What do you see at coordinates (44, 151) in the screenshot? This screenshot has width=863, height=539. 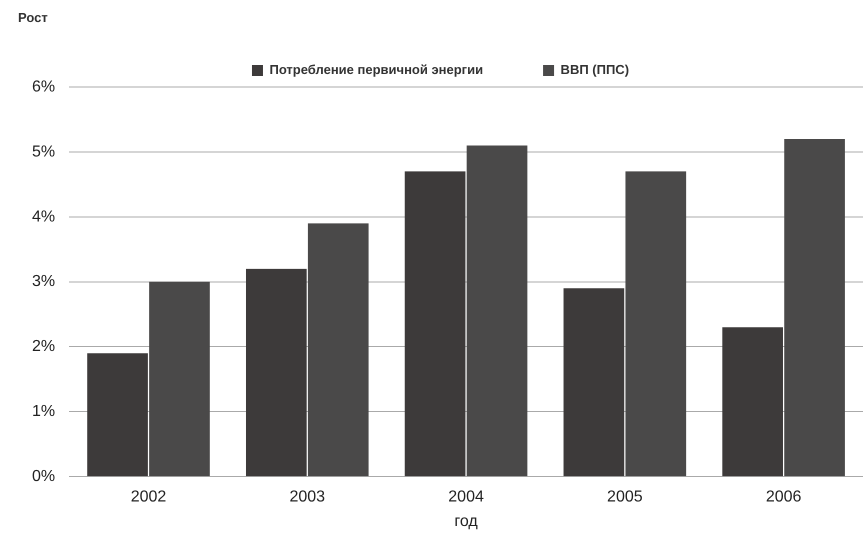 I see `y-tick-label: 5%` at bounding box center [44, 151].